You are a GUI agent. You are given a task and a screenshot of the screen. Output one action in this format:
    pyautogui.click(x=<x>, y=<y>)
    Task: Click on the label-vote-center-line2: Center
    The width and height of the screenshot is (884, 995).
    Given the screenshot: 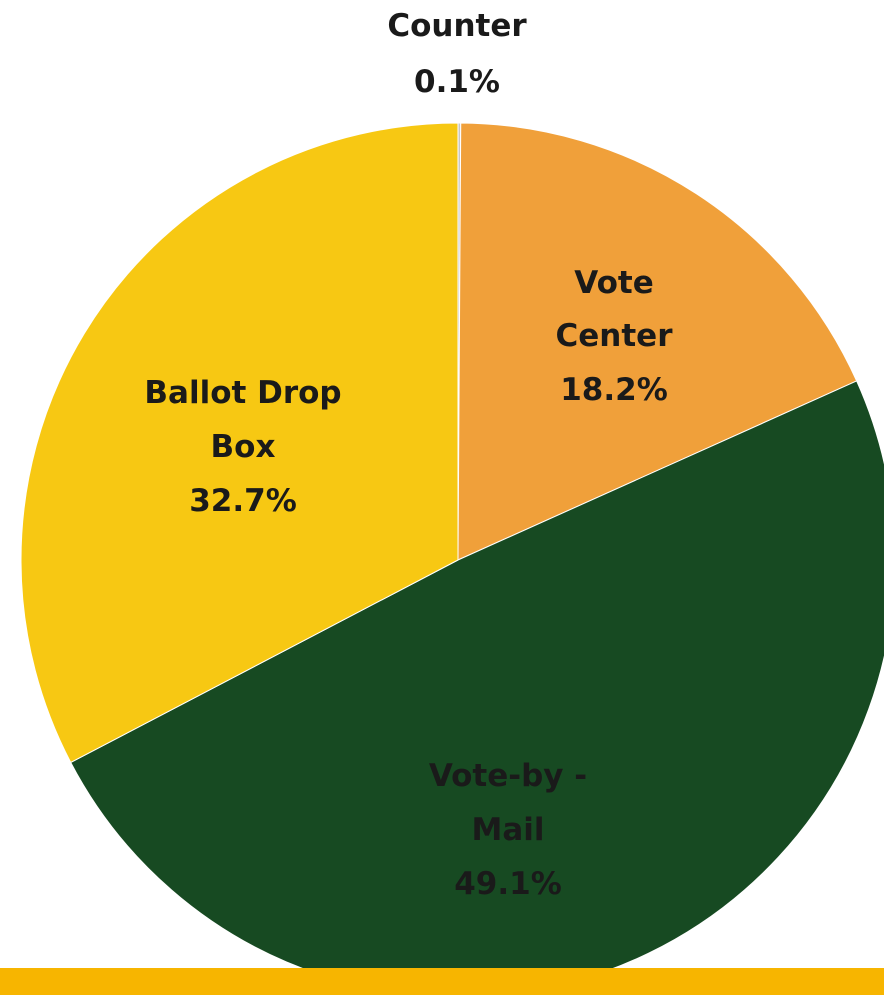 What is the action you would take?
    pyautogui.click(x=615, y=336)
    